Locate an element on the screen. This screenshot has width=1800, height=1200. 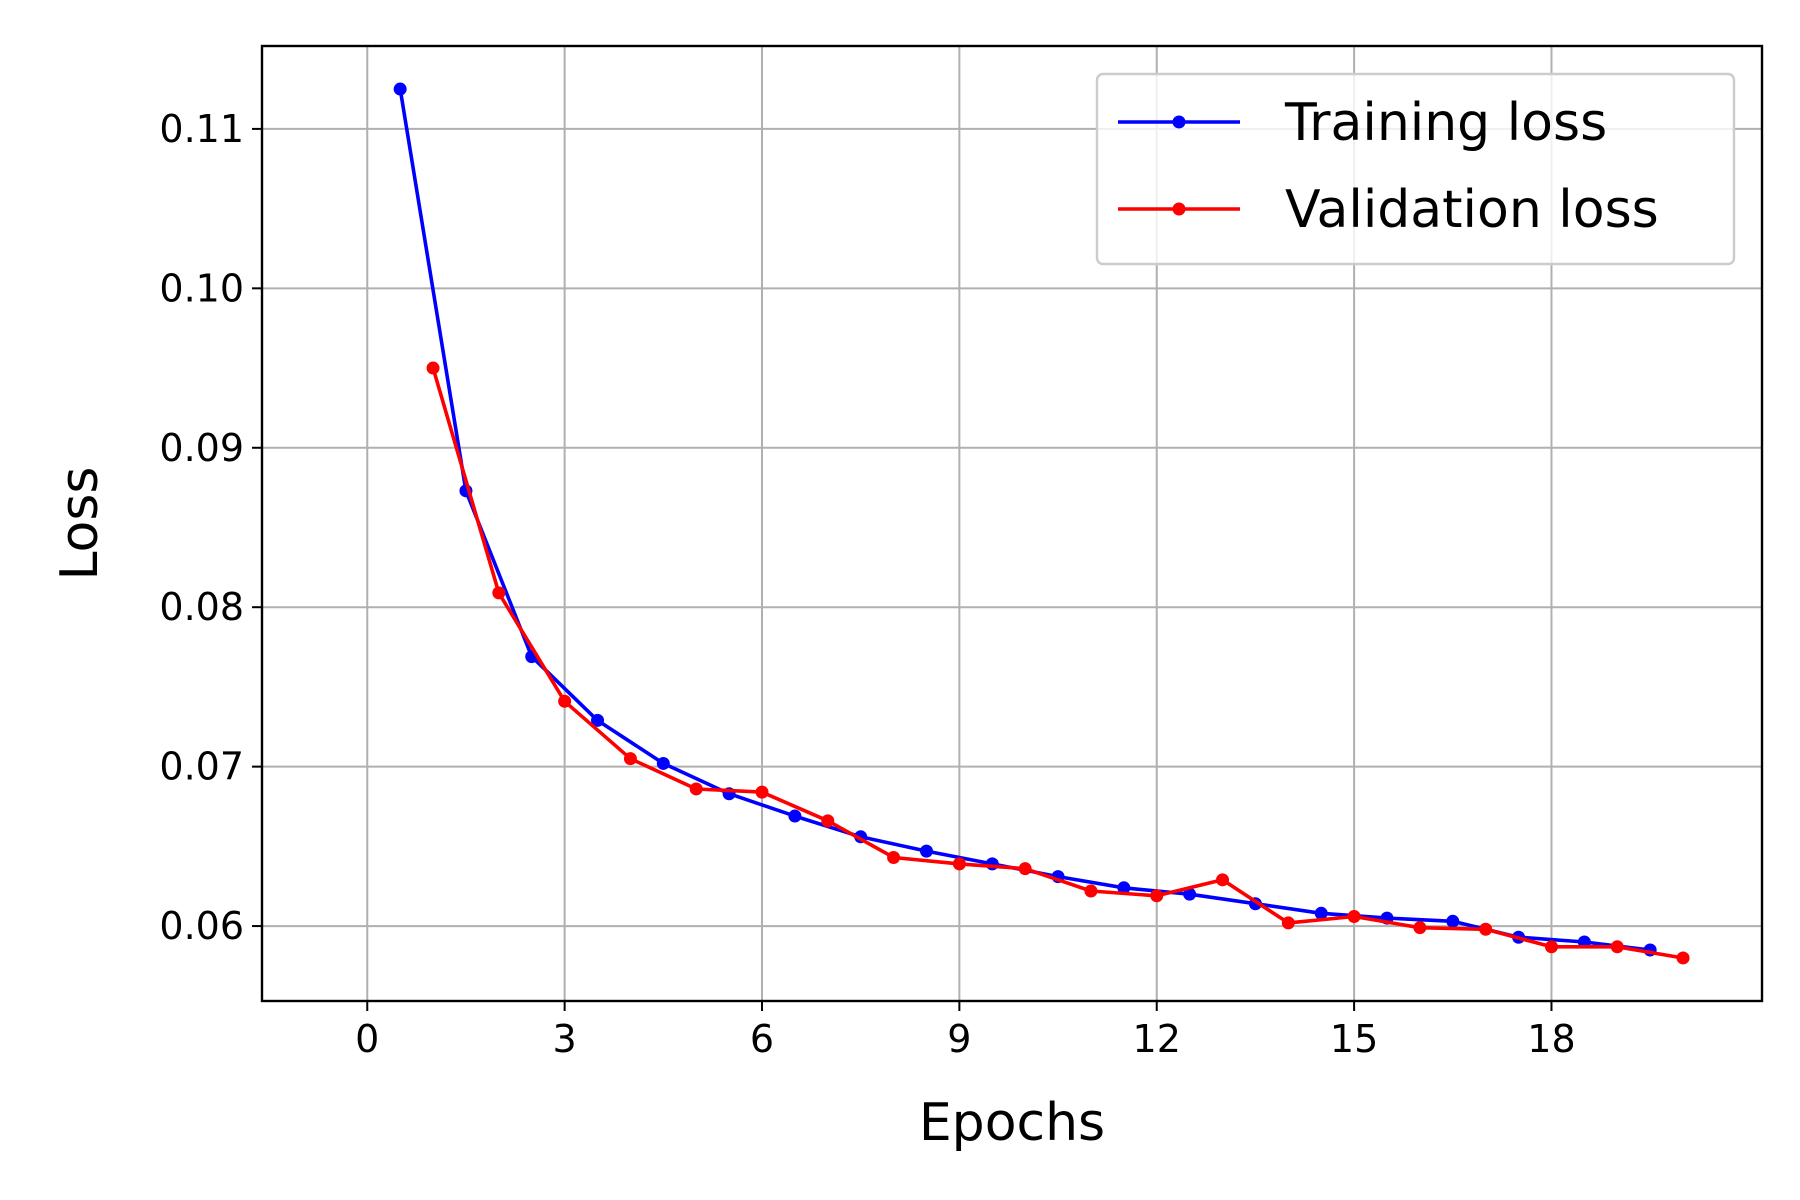
legend-item: Training loss is located at coordinates (1362, 123).